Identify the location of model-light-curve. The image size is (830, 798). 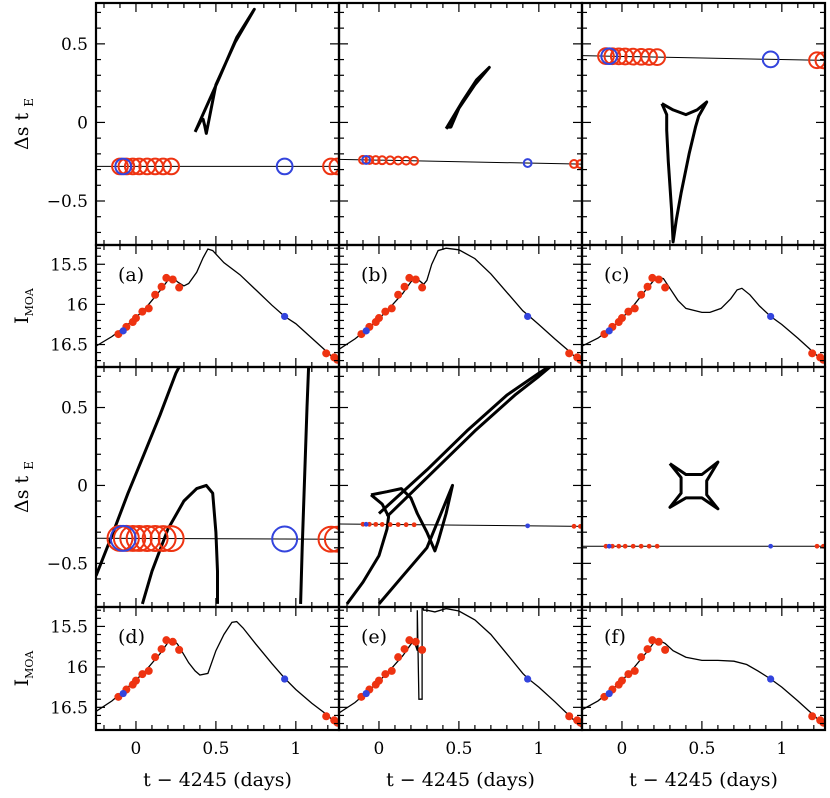
(460, 306).